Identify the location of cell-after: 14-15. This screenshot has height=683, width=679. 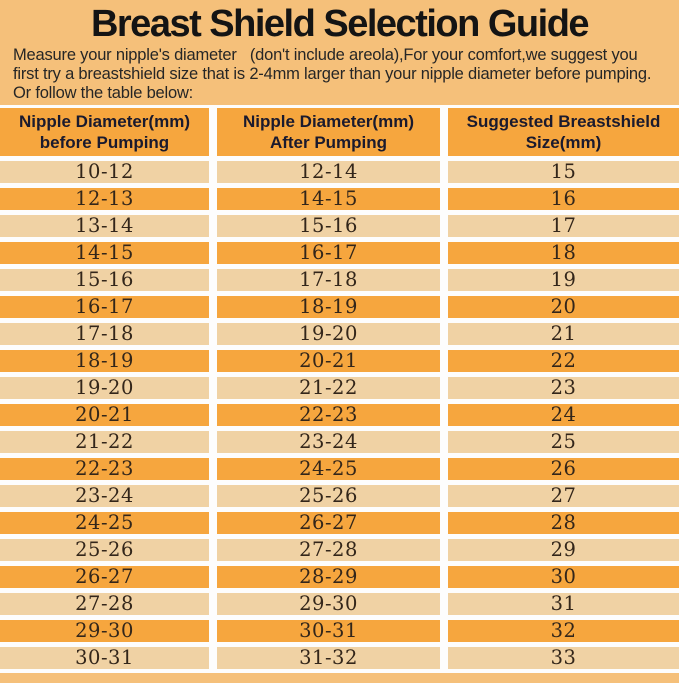
(328, 199).